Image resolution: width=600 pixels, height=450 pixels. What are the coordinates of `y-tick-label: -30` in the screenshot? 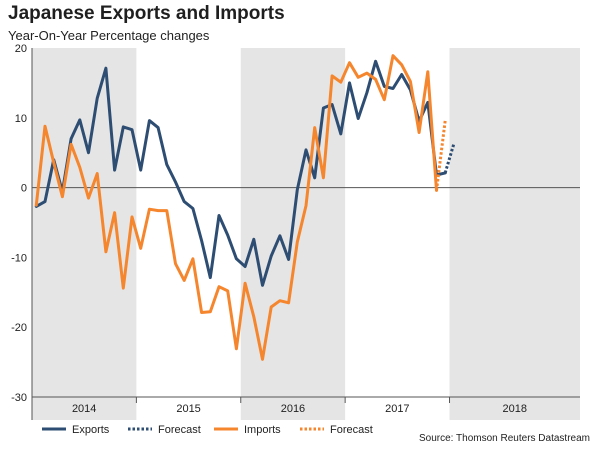 It's located at (19, 398).